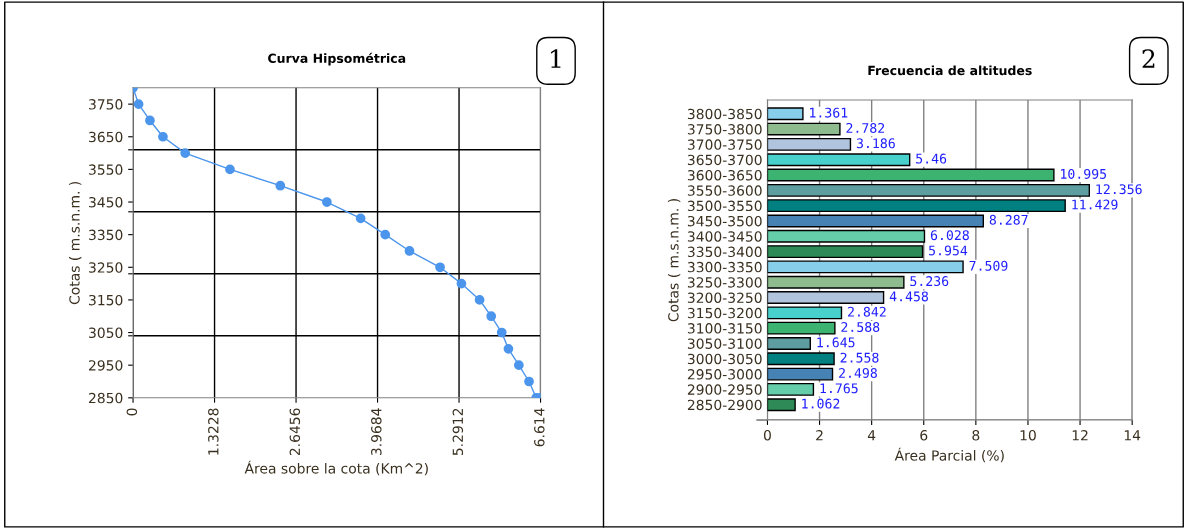  I want to click on x-tick-label: 2.6456, so click(295, 432).